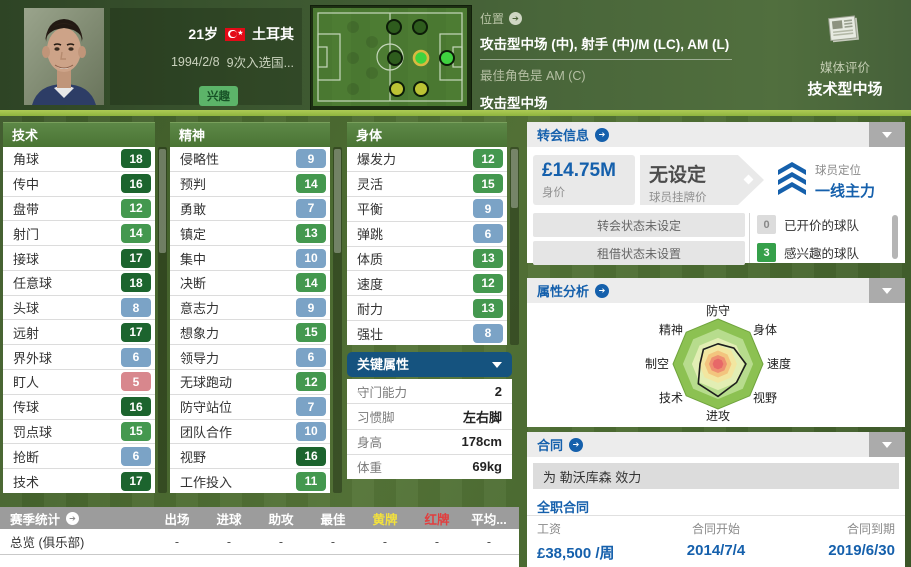 The image size is (911, 567). Describe the element at coordinates (241, 34) in the screenshot. I see `age-nationality-row: 21岁 ★ 土耳其` at that location.